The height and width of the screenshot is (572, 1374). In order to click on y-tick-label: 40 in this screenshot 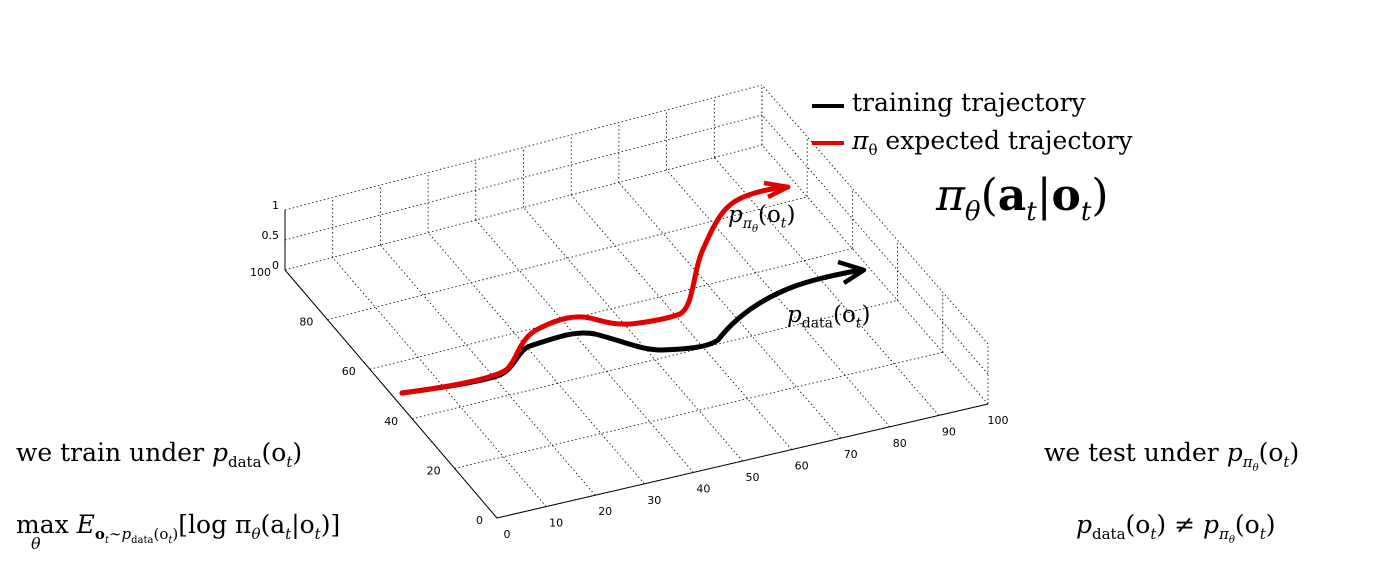, I will do `click(391, 421)`.